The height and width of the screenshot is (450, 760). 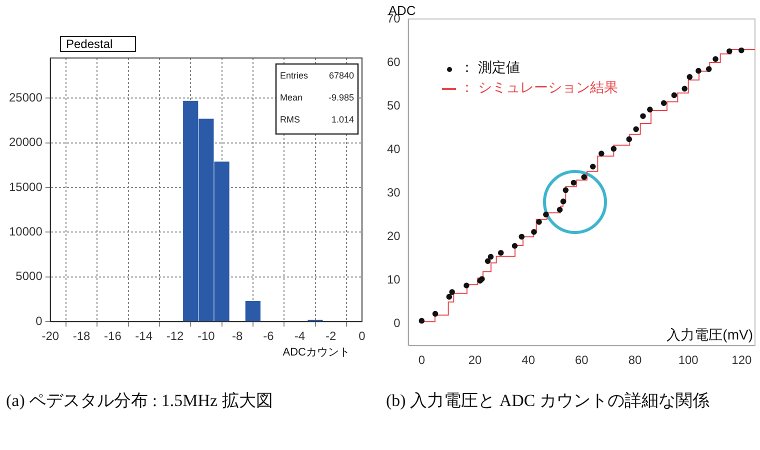 I want to click on annotation: -9.985, so click(x=341, y=97).